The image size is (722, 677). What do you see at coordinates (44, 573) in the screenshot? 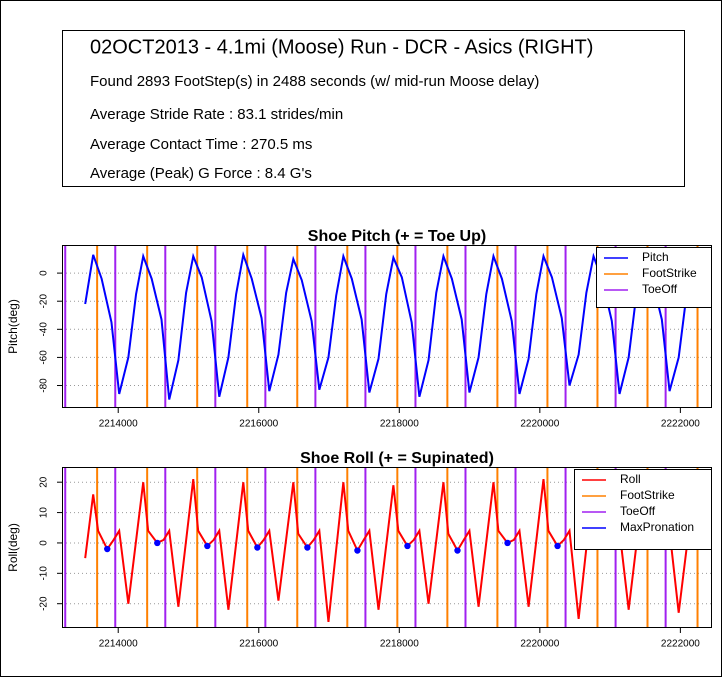
I see `y-tick-label: -10` at bounding box center [44, 573].